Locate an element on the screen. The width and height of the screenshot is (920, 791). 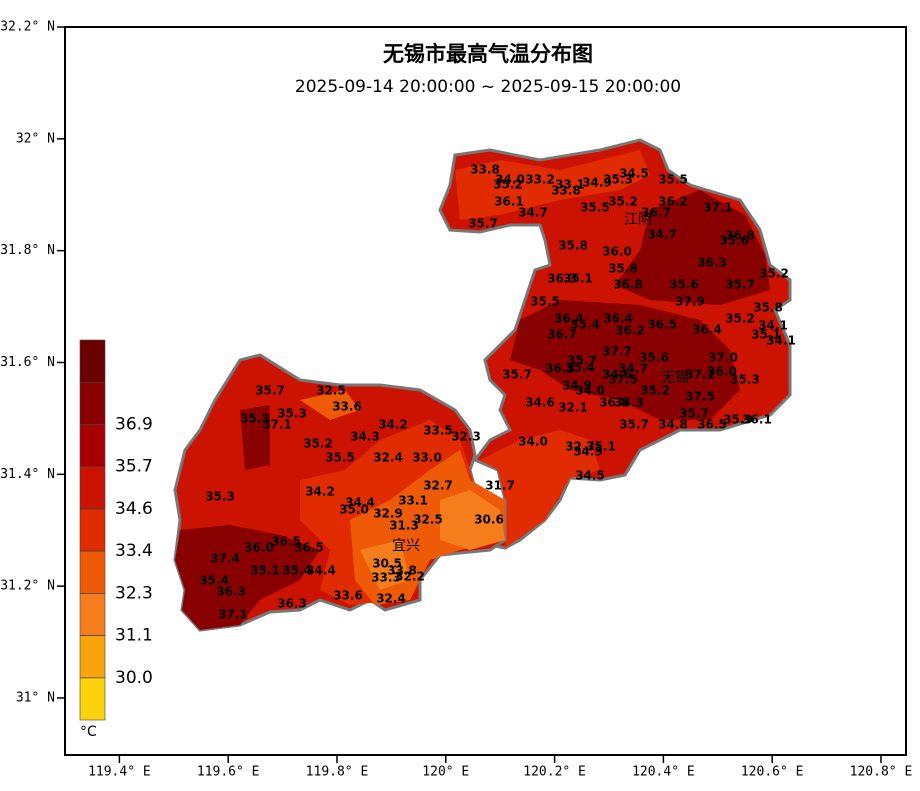
place-label: 宜兴 is located at coordinates (406, 546).